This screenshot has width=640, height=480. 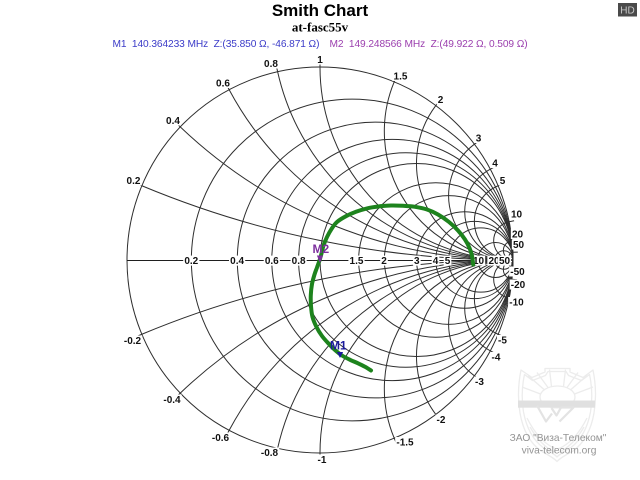 What do you see at coordinates (516, 303) in the screenshot?
I see `svg-text: -10` at bounding box center [516, 303].